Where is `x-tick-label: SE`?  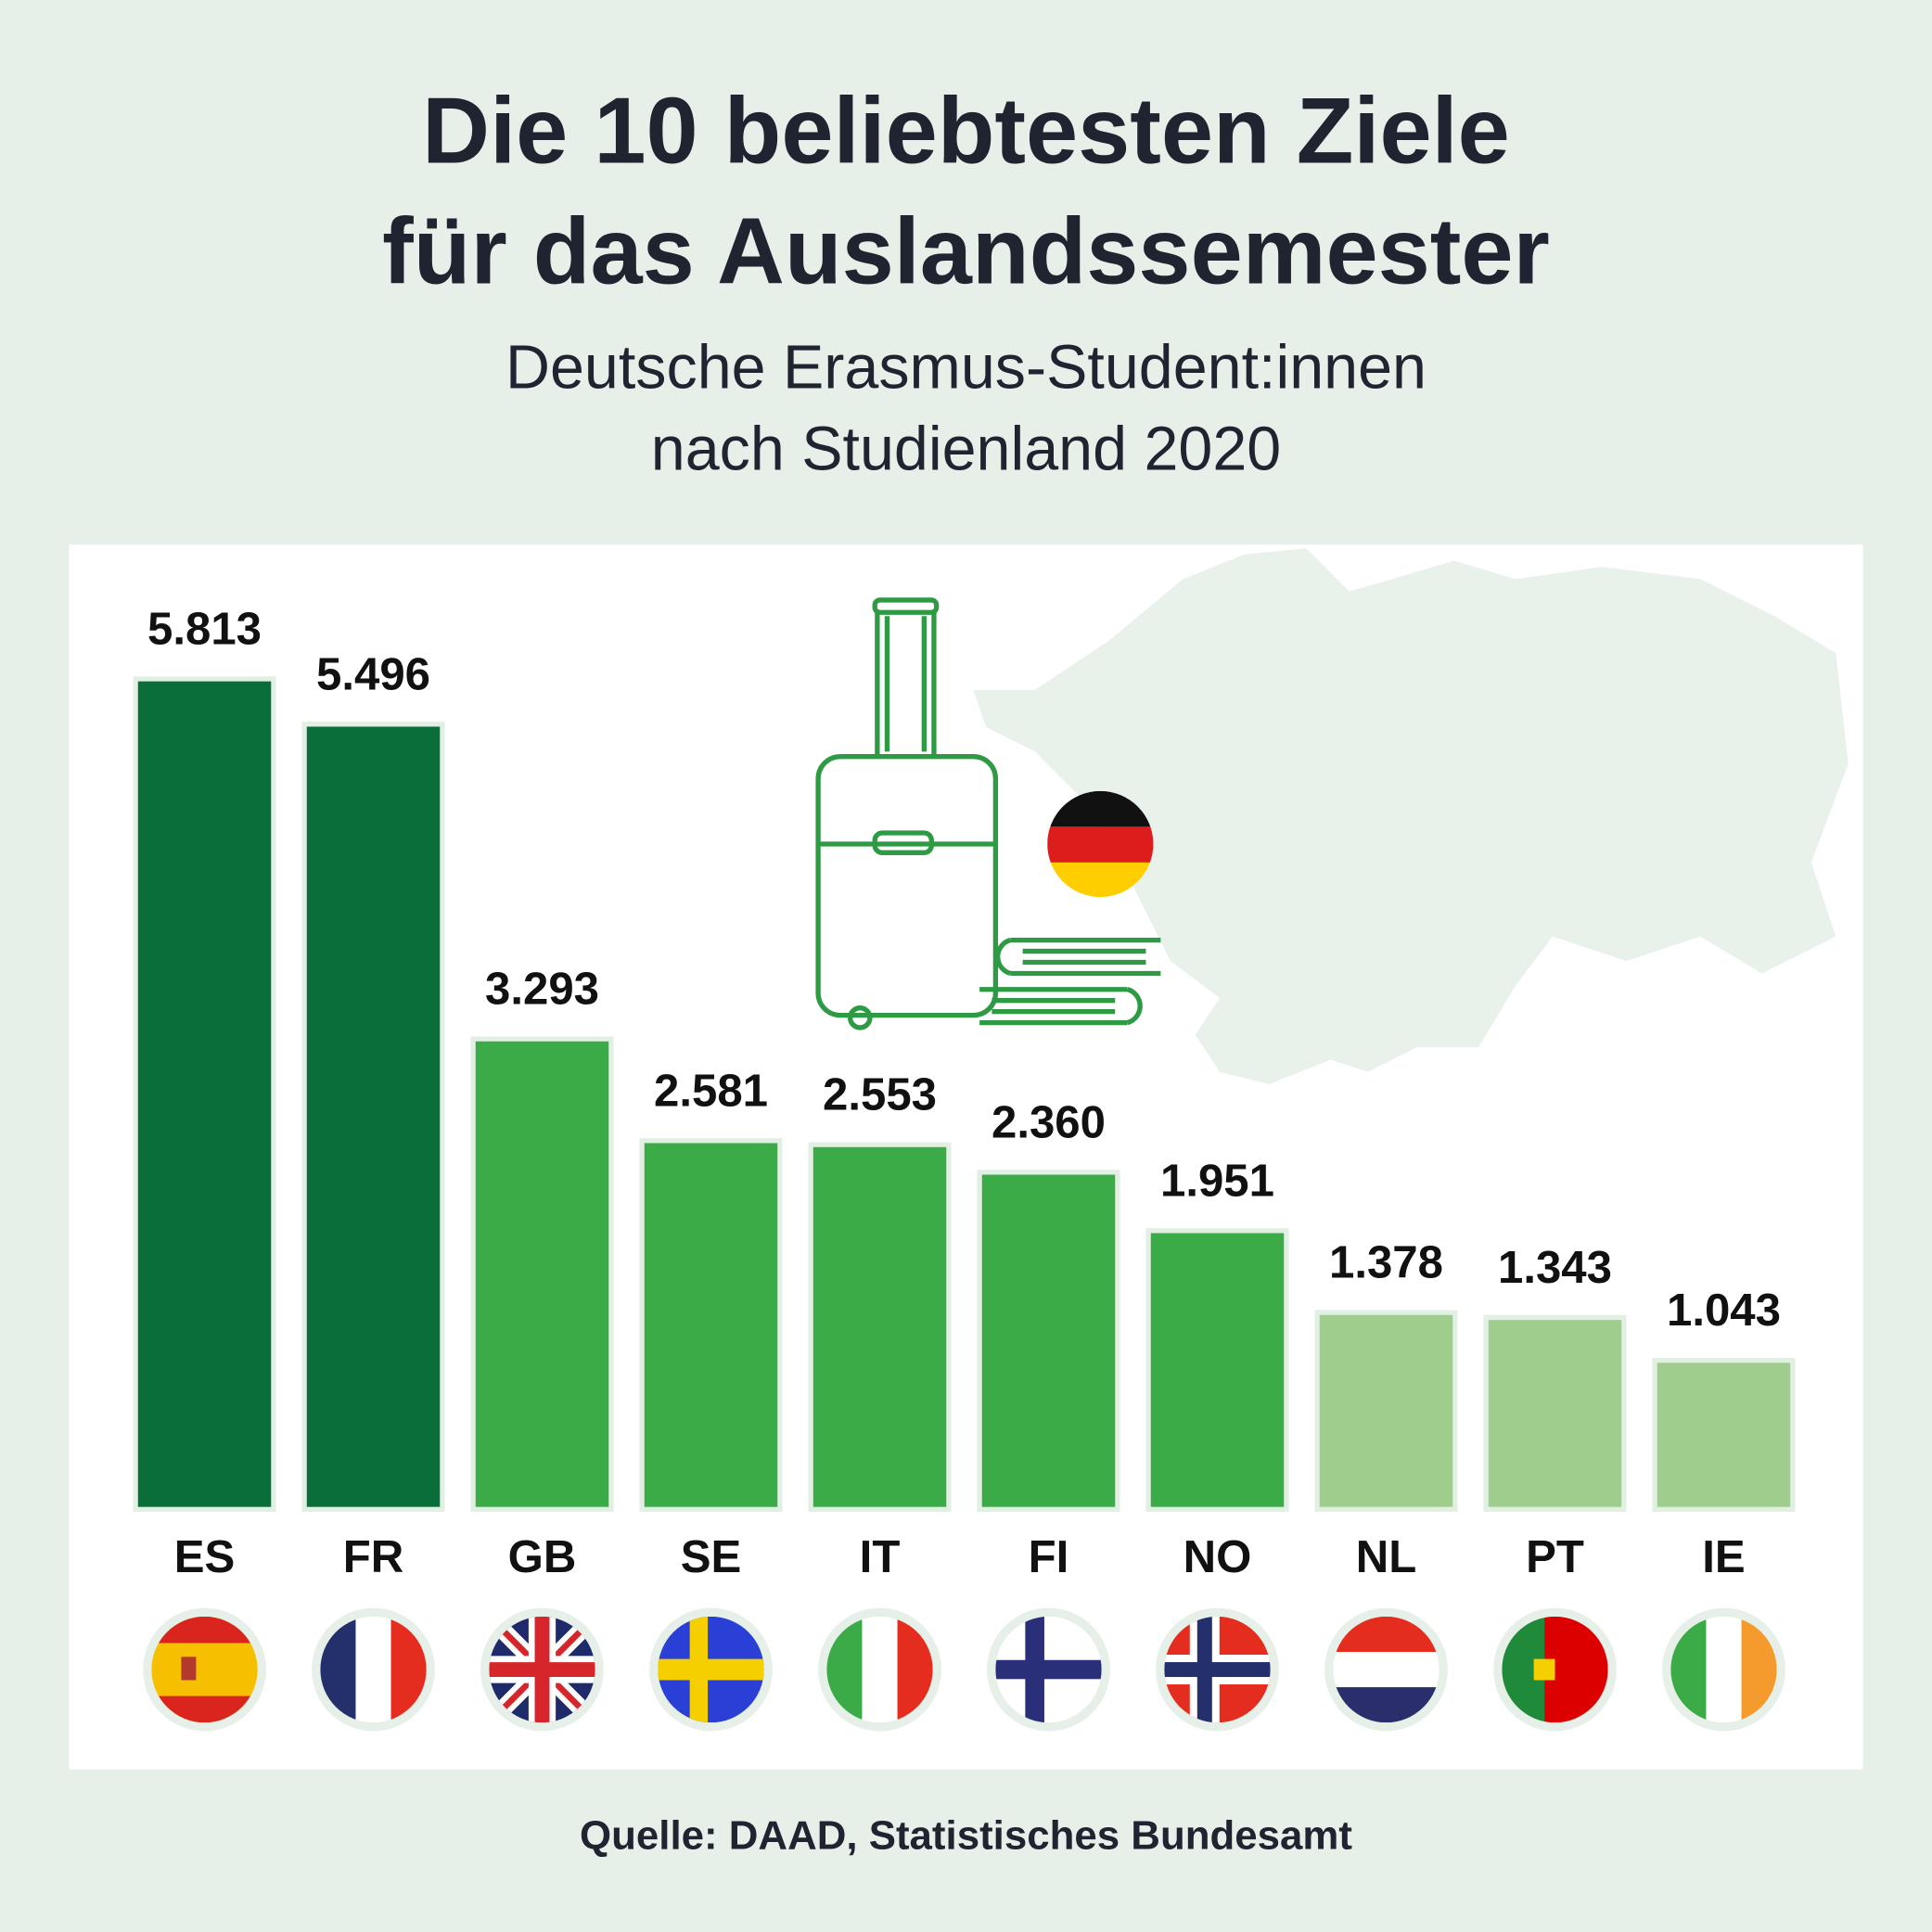 x-tick-label: SE is located at coordinates (711, 1557).